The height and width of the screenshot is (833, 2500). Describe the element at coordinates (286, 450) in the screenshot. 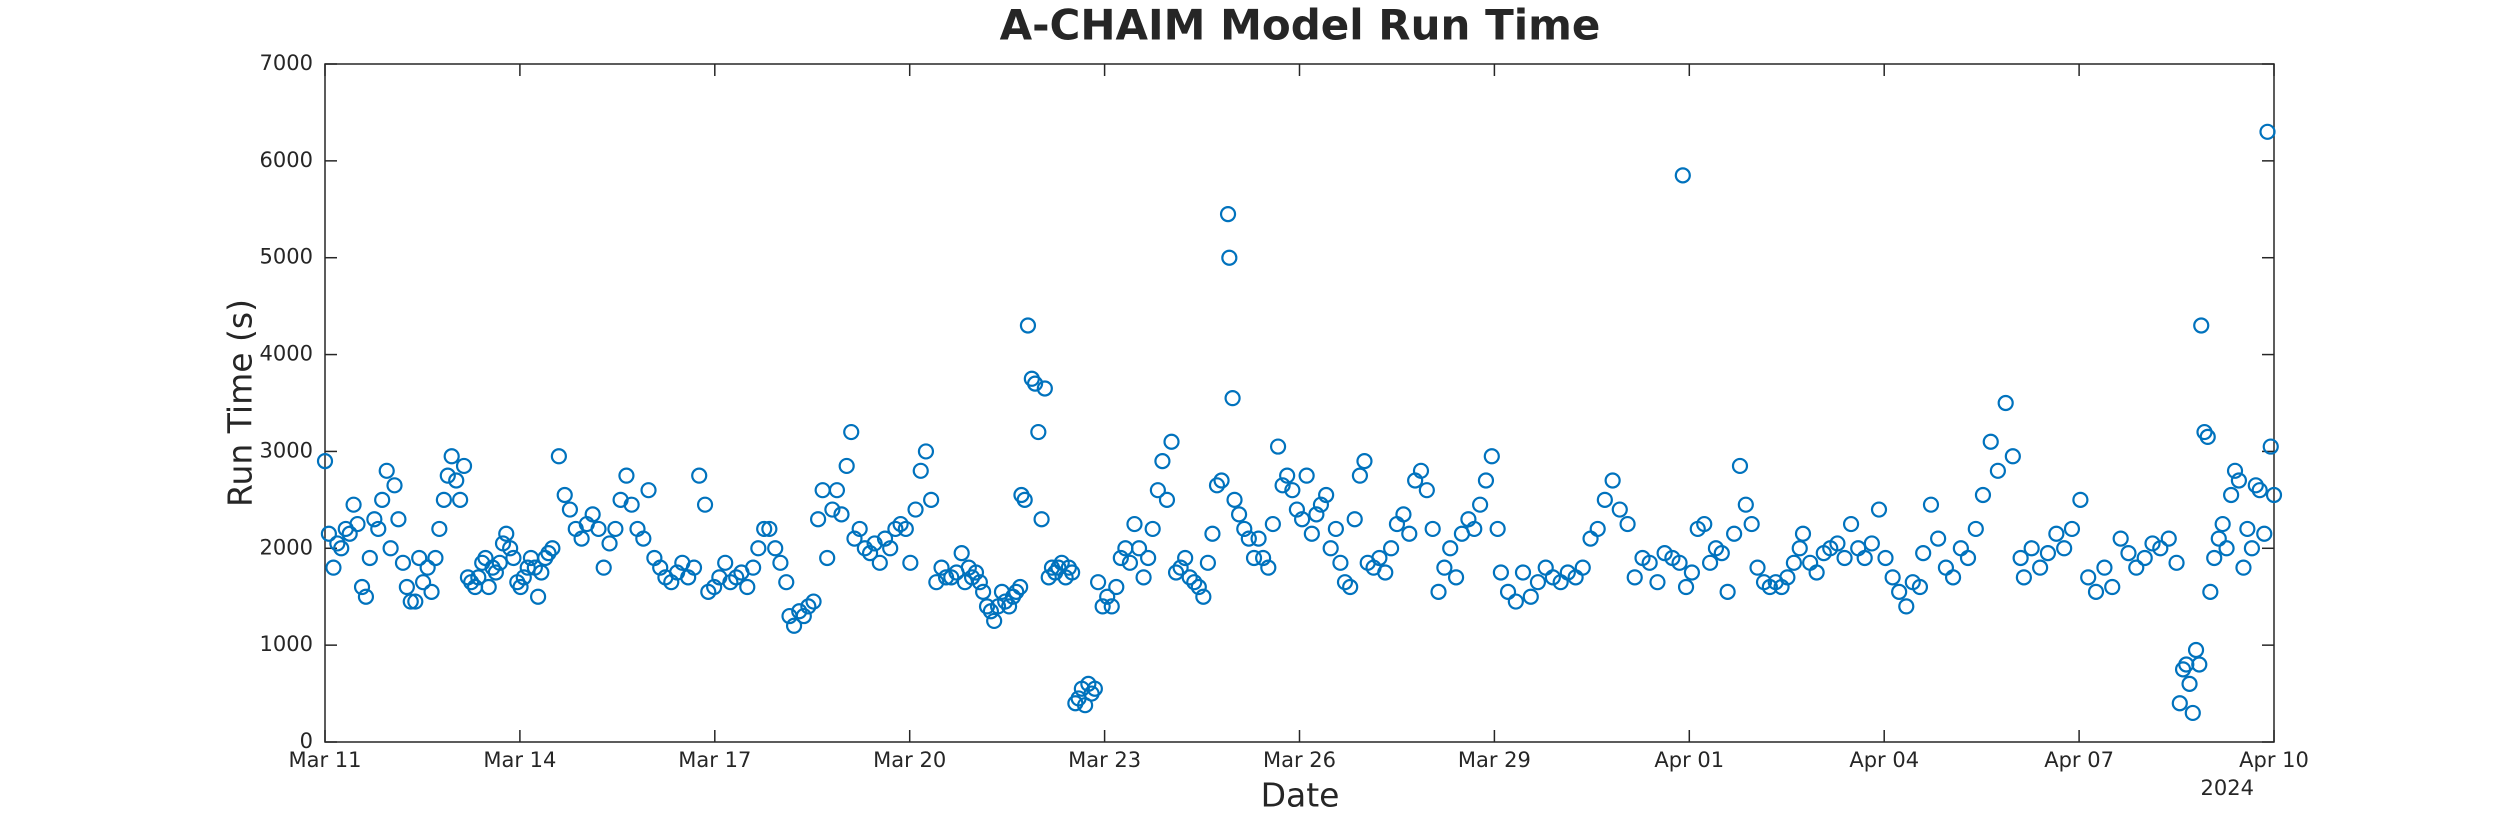

I see `y-tick-label: 3000` at that location.